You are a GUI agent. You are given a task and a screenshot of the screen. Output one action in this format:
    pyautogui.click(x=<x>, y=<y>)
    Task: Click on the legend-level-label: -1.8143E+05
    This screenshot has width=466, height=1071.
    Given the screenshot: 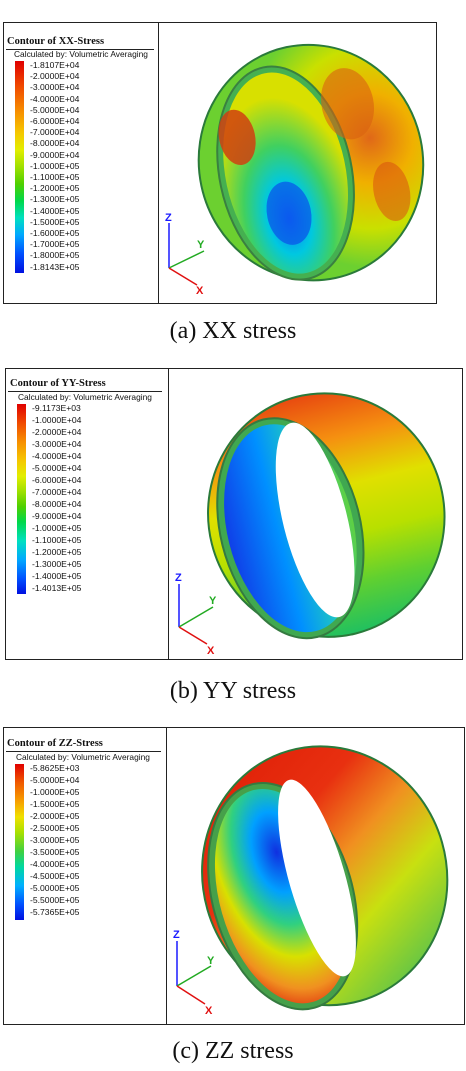 What is the action you would take?
    pyautogui.click(x=55, y=266)
    